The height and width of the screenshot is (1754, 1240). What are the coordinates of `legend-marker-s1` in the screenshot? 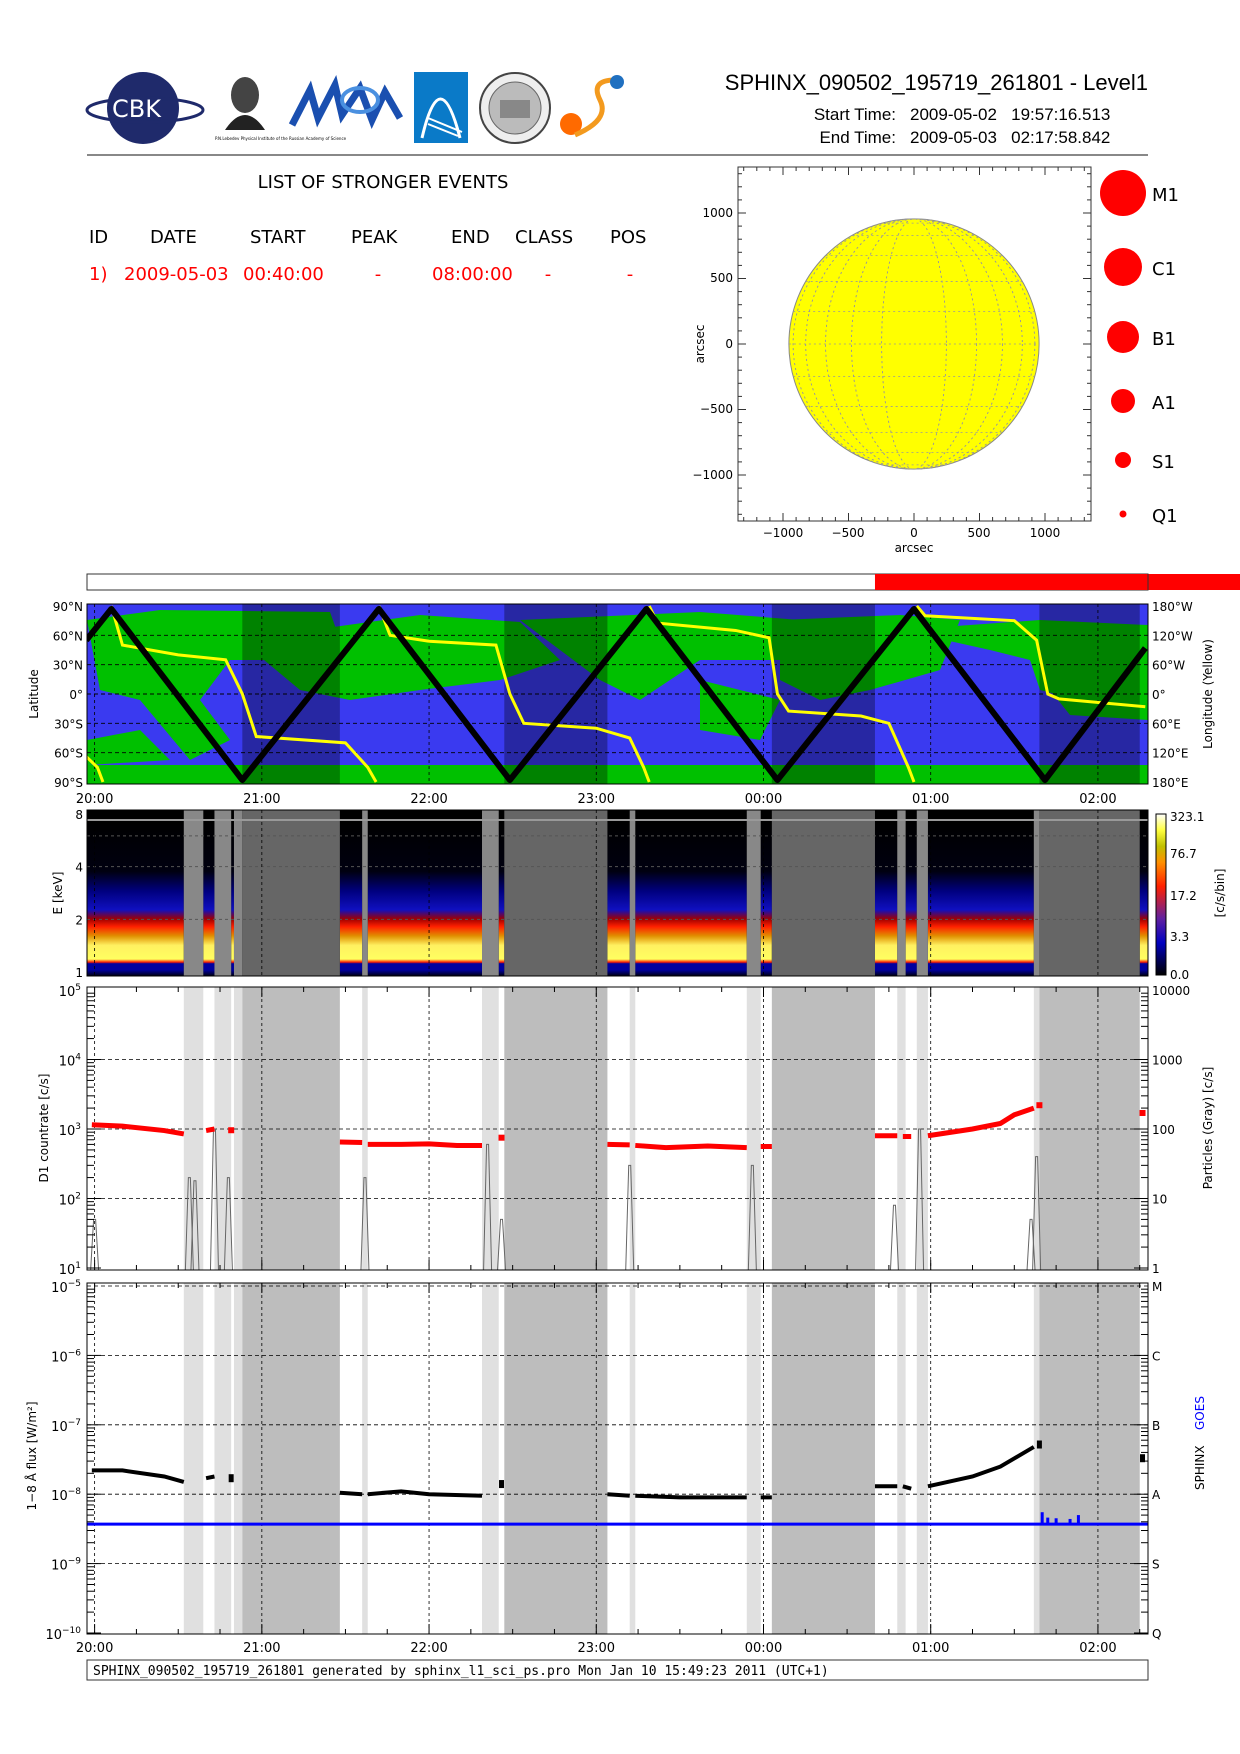 It's located at (1123, 460).